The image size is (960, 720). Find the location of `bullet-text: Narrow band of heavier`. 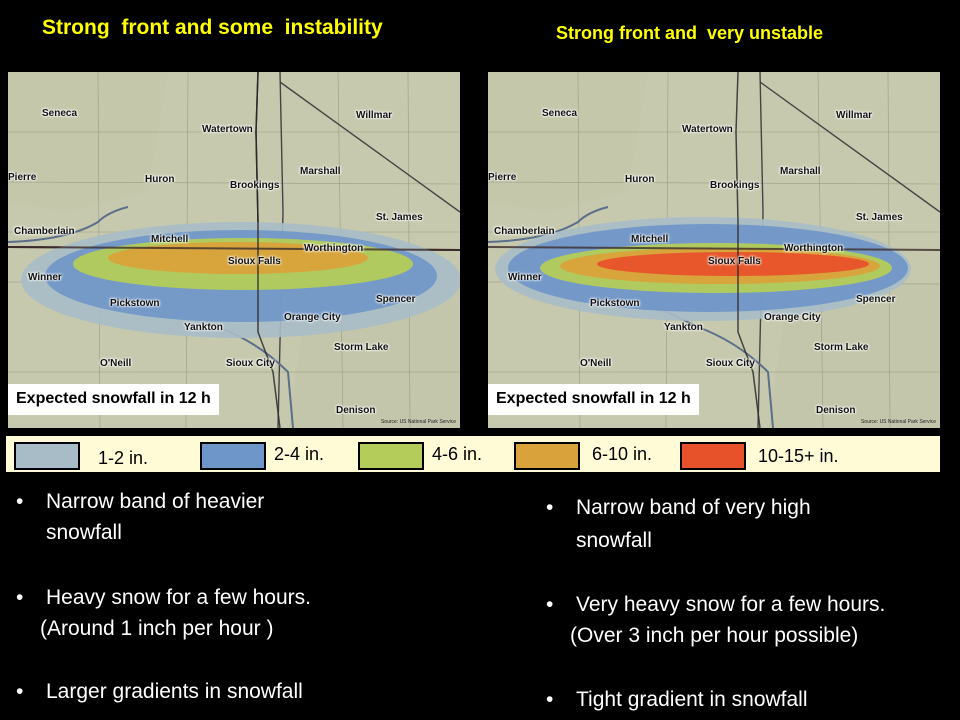

bullet-text: Narrow band of heavier is located at coordinates (155, 501).